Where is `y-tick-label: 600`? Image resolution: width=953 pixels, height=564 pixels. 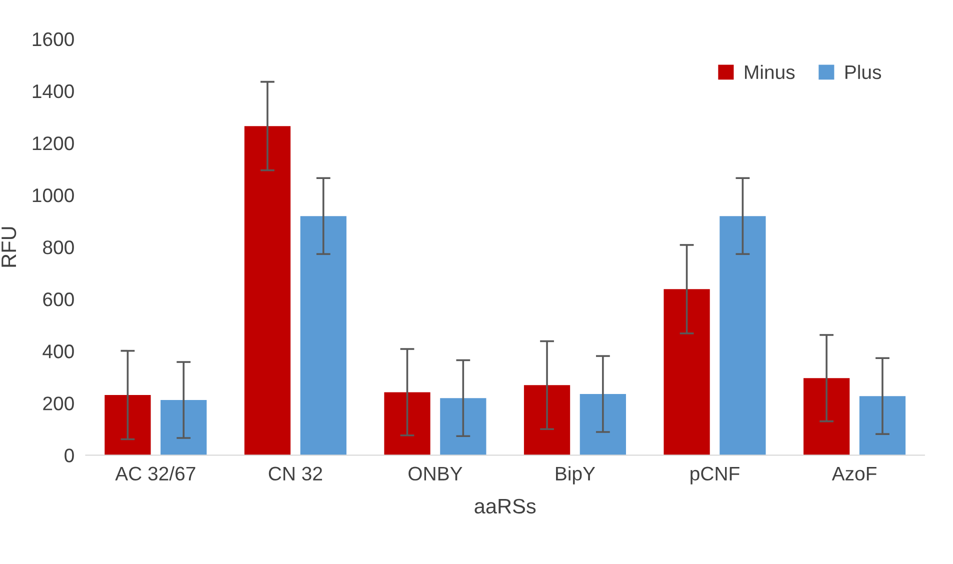
y-tick-label: 600 is located at coordinates (58, 299).